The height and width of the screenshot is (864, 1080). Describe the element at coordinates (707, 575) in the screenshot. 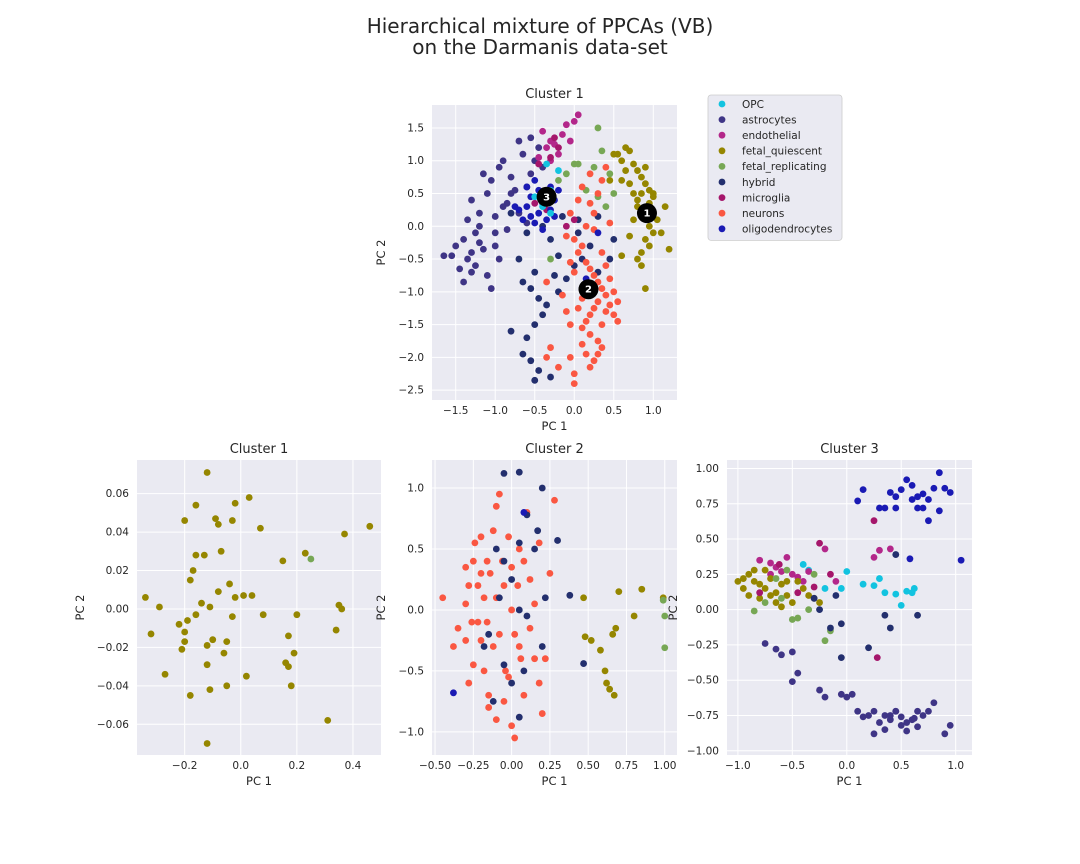

I see `y-tick-label: 0.25` at that location.